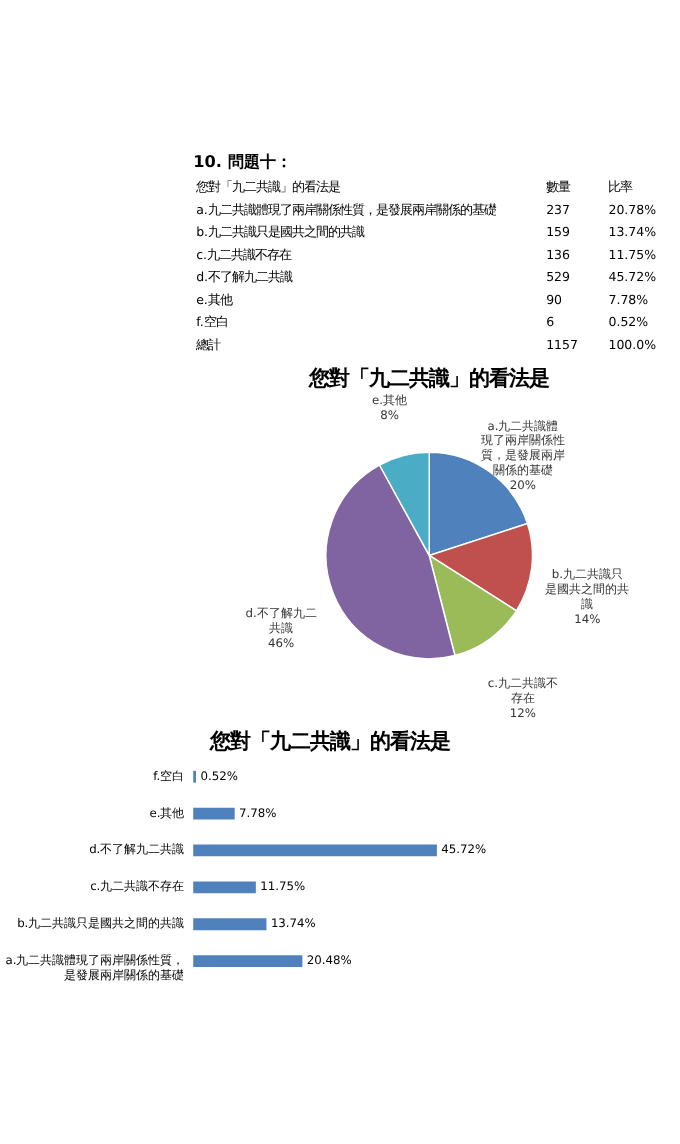 This screenshot has height=1144, width=680. Describe the element at coordinates (242, 160) in the screenshot. I see `text: 10. 問題十：` at that location.